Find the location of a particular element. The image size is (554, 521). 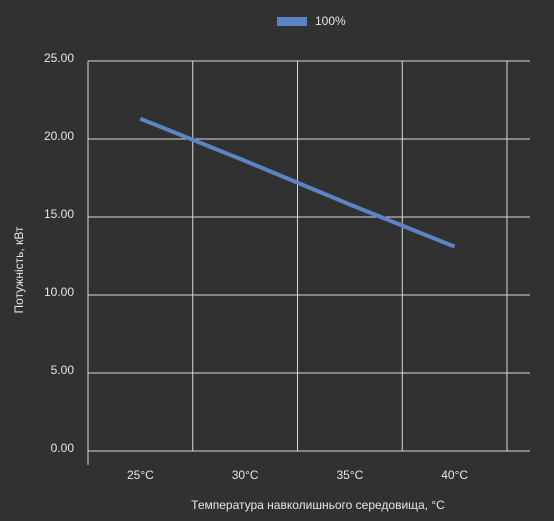

data-line is located at coordinates (297, 182).